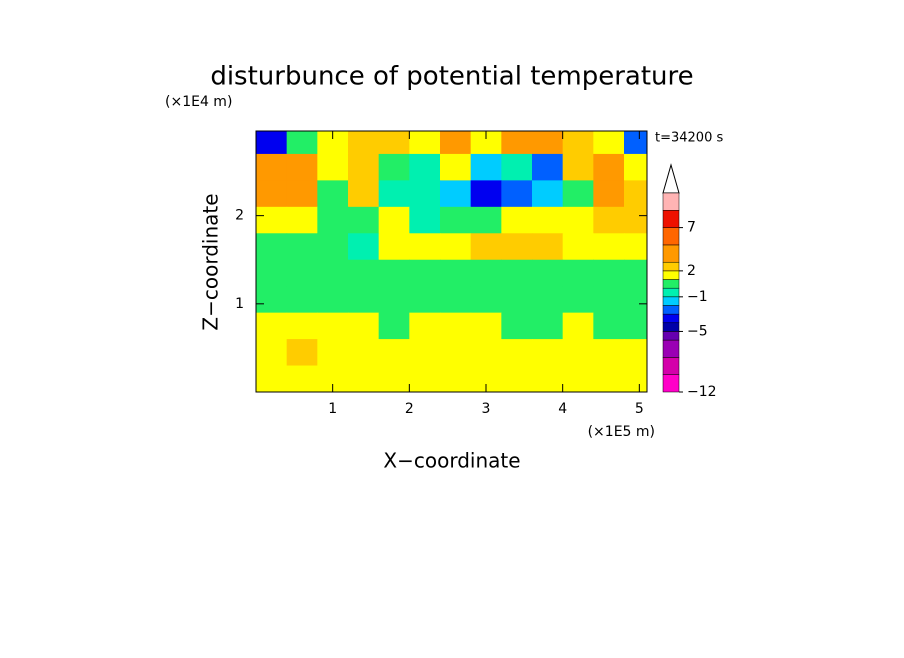 The width and height of the screenshot is (904, 658). What do you see at coordinates (671, 178) in the screenshot?
I see `colorbar-extension` at bounding box center [671, 178].